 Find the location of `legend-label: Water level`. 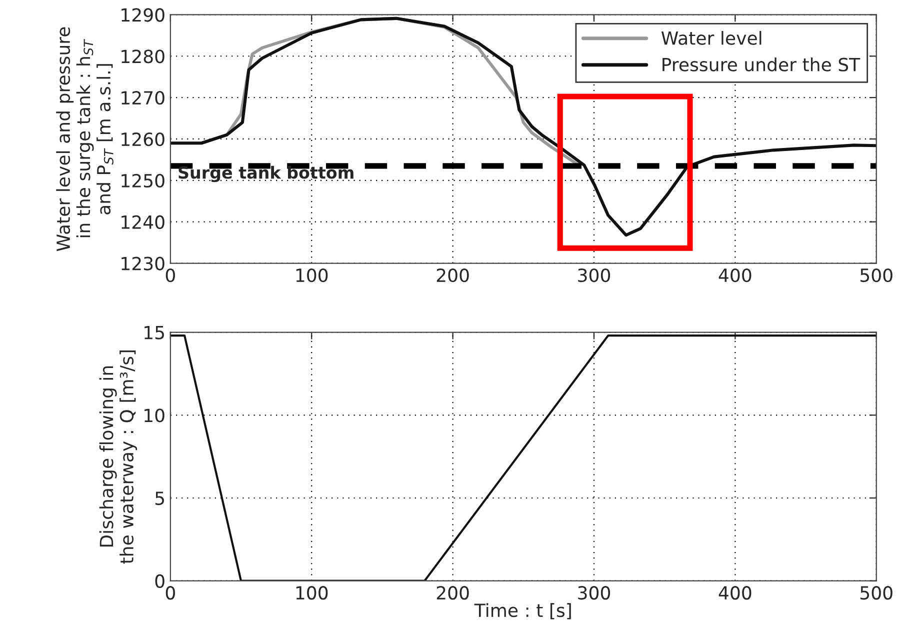

legend-label: Water level is located at coordinates (711, 37).